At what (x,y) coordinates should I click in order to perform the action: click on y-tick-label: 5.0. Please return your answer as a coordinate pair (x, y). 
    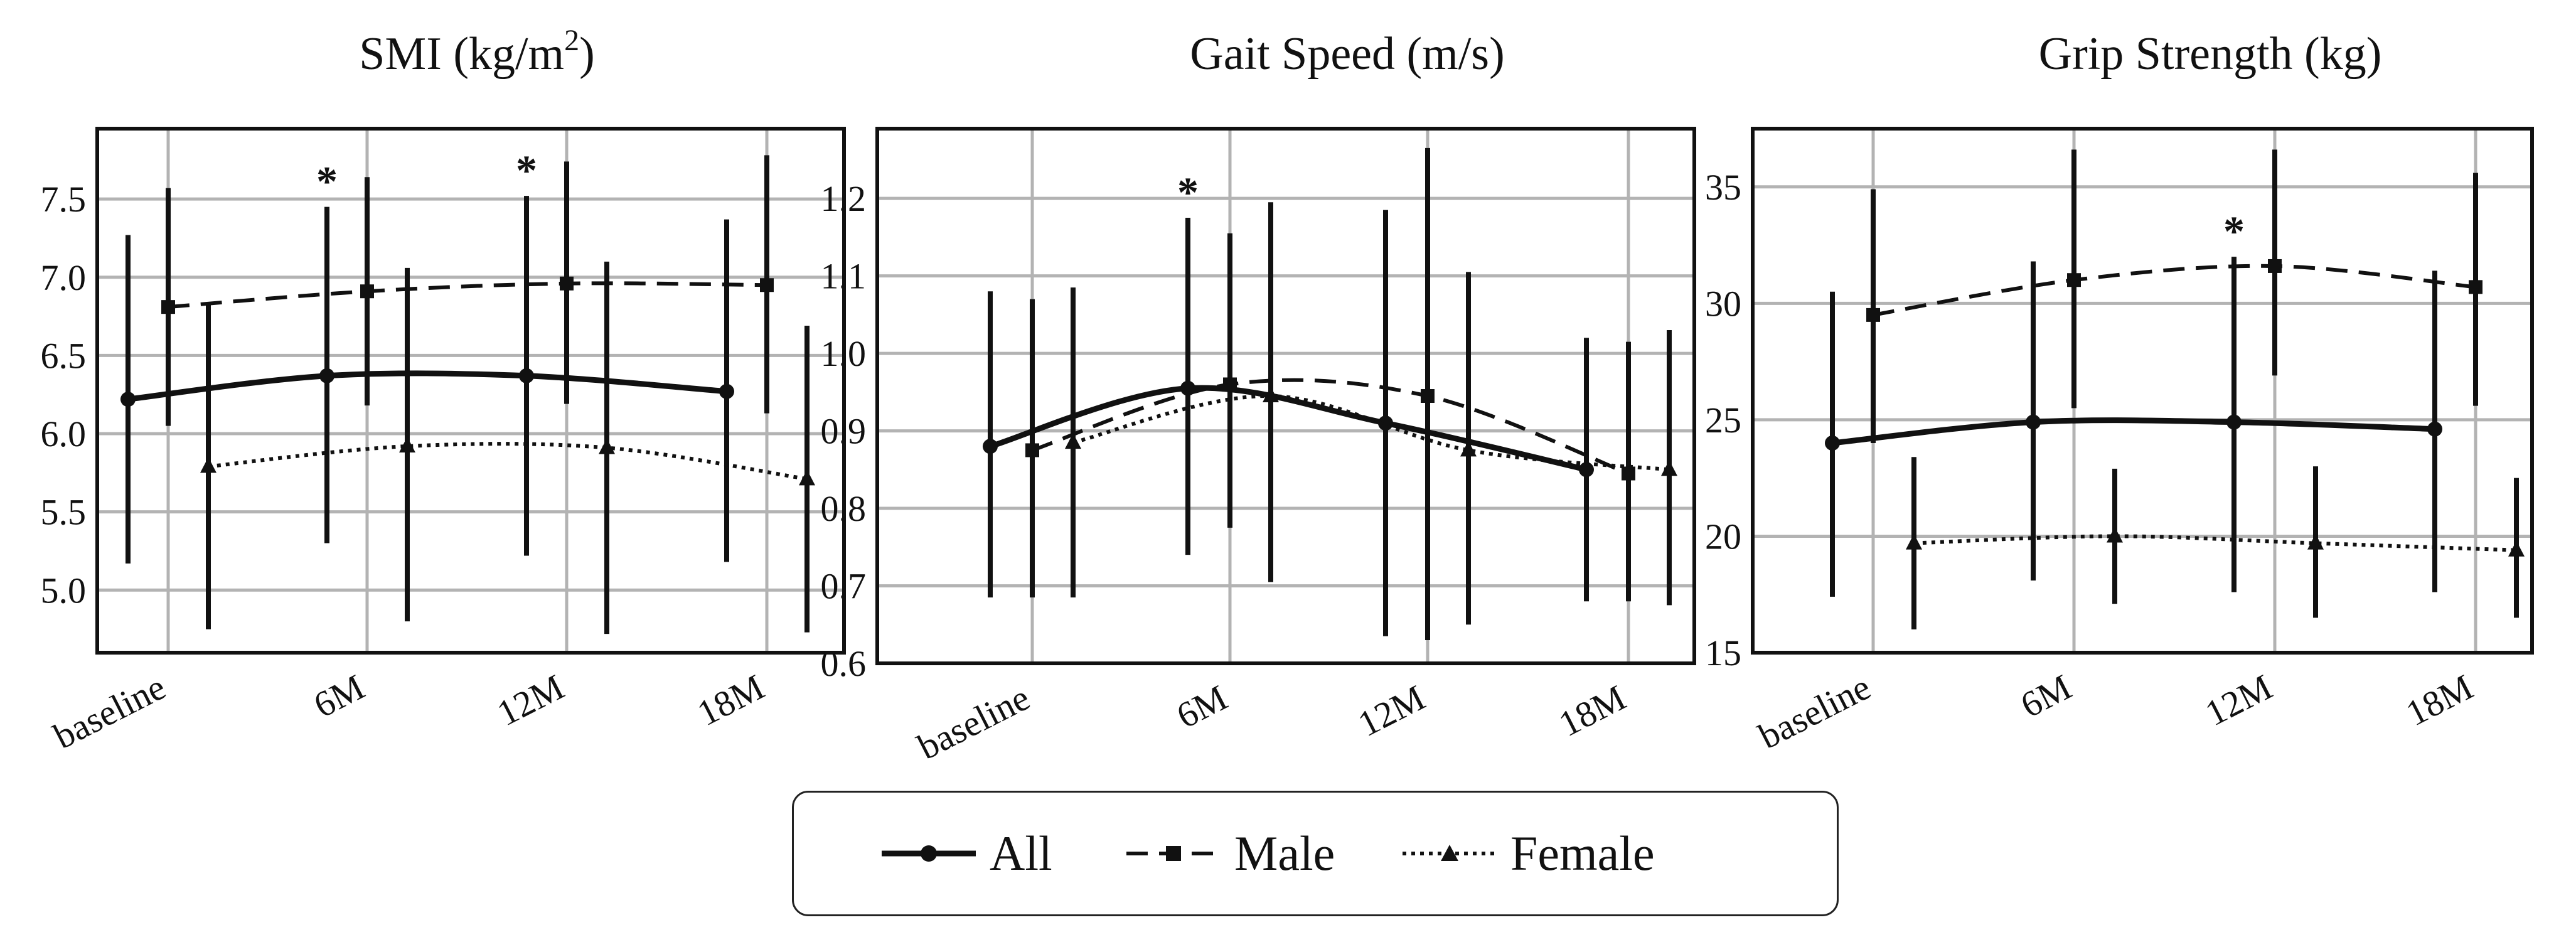
    Looking at the image, I should click on (64, 590).